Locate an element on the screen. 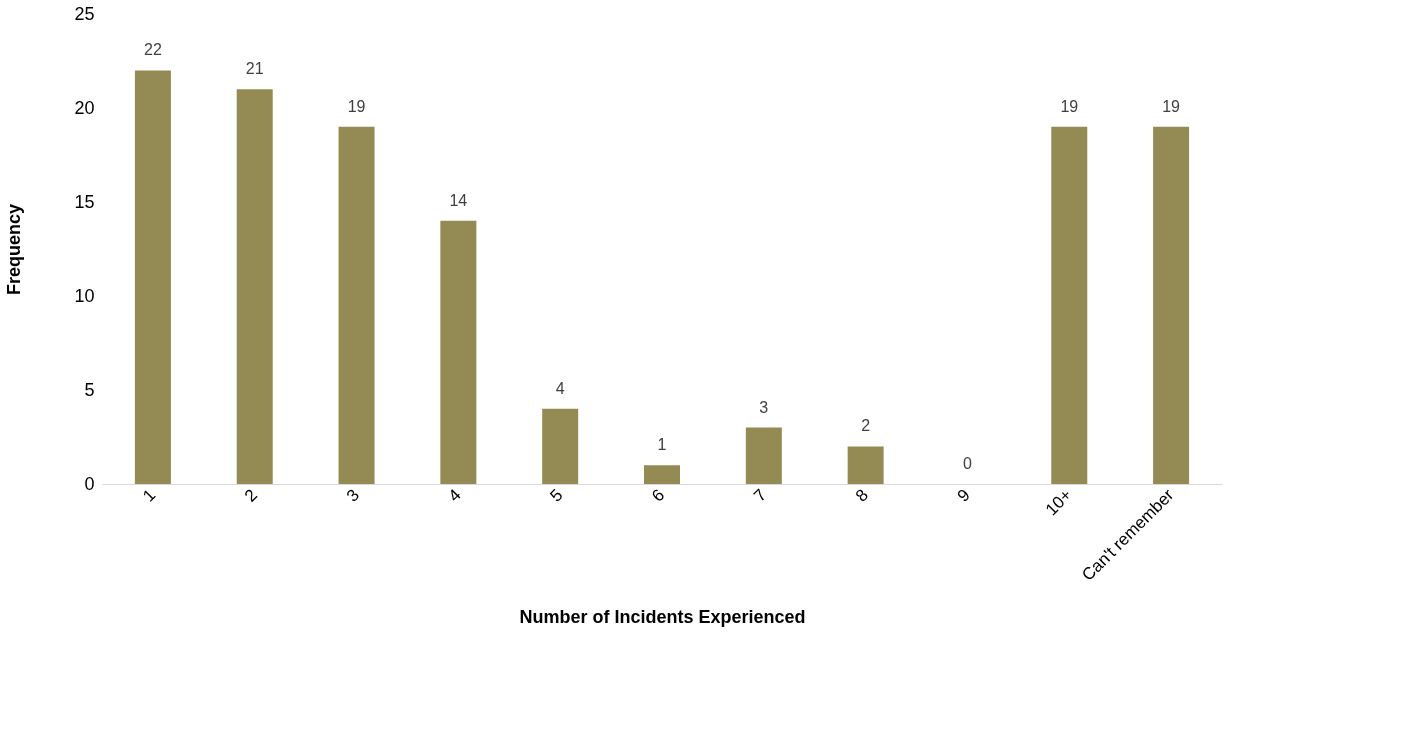 Image resolution: width=1422 pixels, height=730 pixels. x-tick-label: 2 is located at coordinates (251, 495).